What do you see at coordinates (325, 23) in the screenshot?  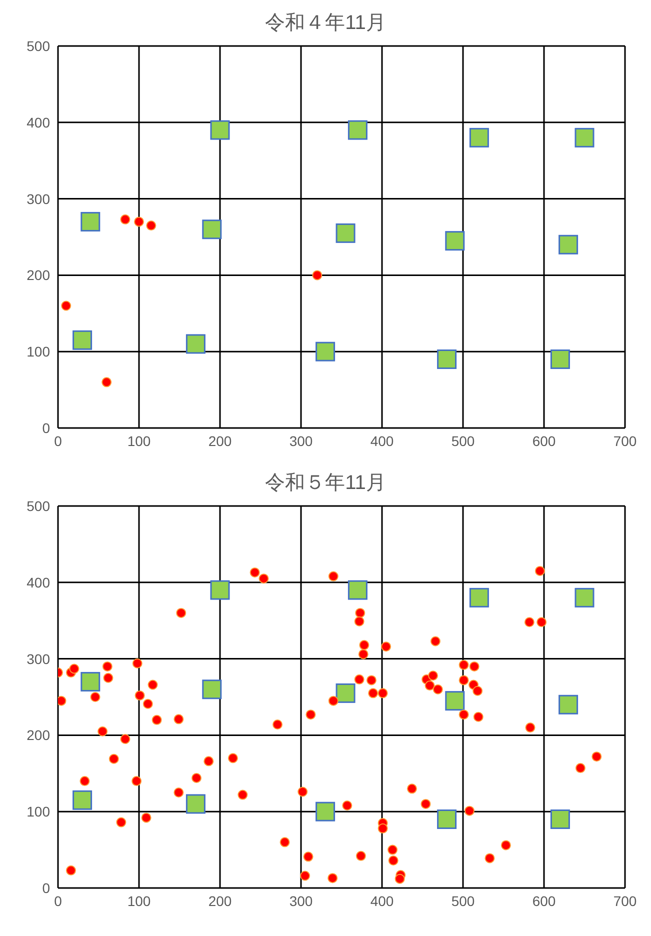 I see `chart-title: 令和４年11月` at bounding box center [325, 23].